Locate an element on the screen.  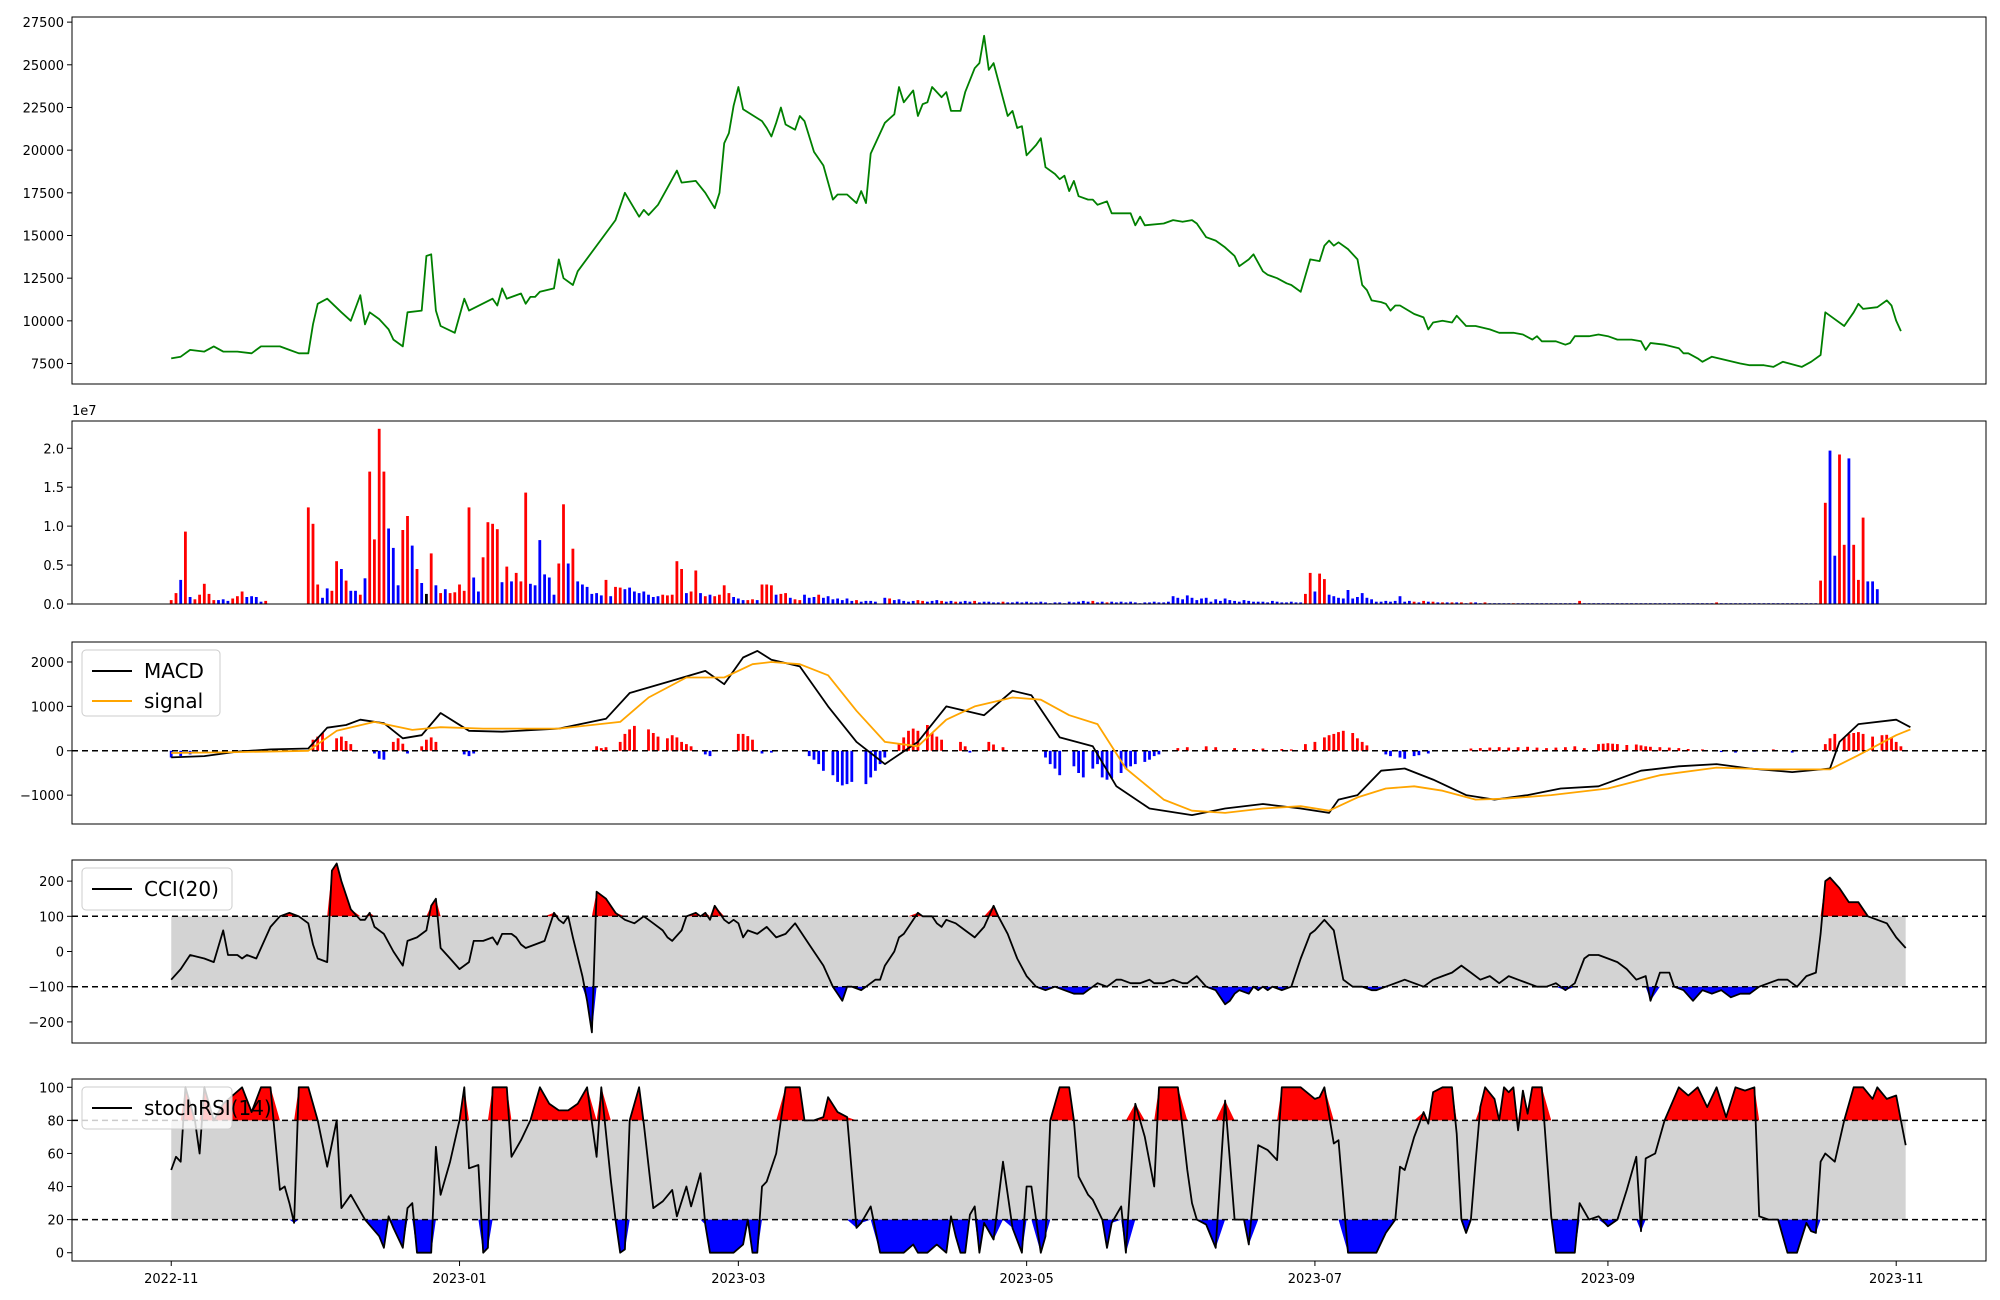
stochrsi-panel: 0 20 40 60 80 100 stochRSI(14) is located at coordinates (1013, 1170).